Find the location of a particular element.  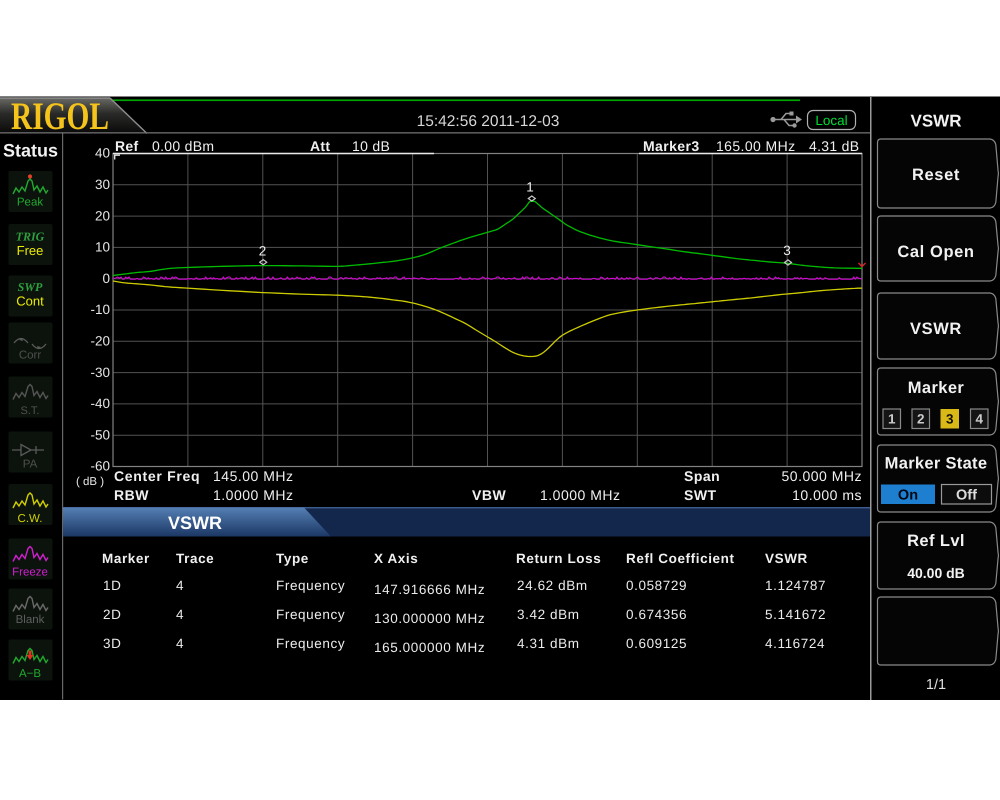

svg-text: 145.00 MHz is located at coordinates (253, 476).